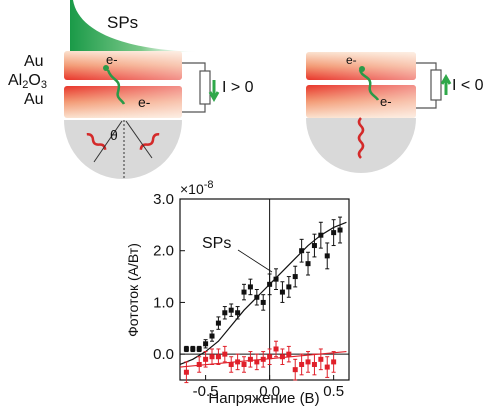 This screenshot has height=413, width=500. I want to click on x-tick-label: 0.0, so click(269, 391).